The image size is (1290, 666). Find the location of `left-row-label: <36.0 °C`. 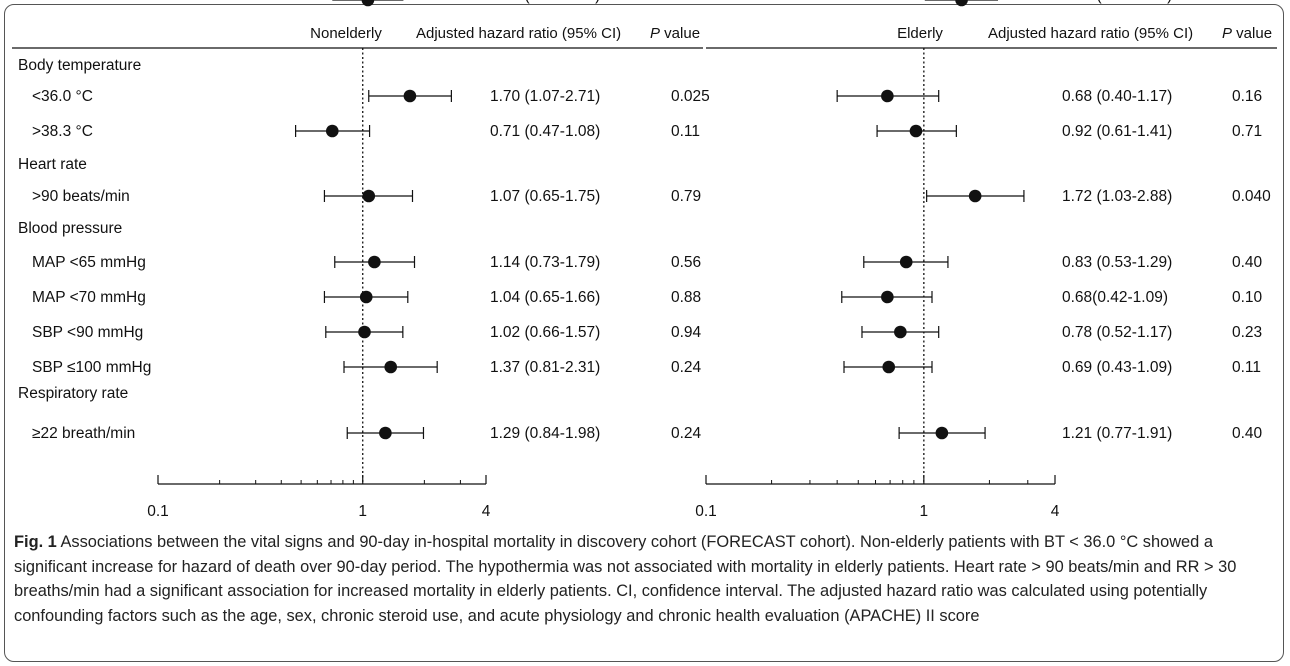

left-row-label: <36.0 °C is located at coordinates (62, 96).